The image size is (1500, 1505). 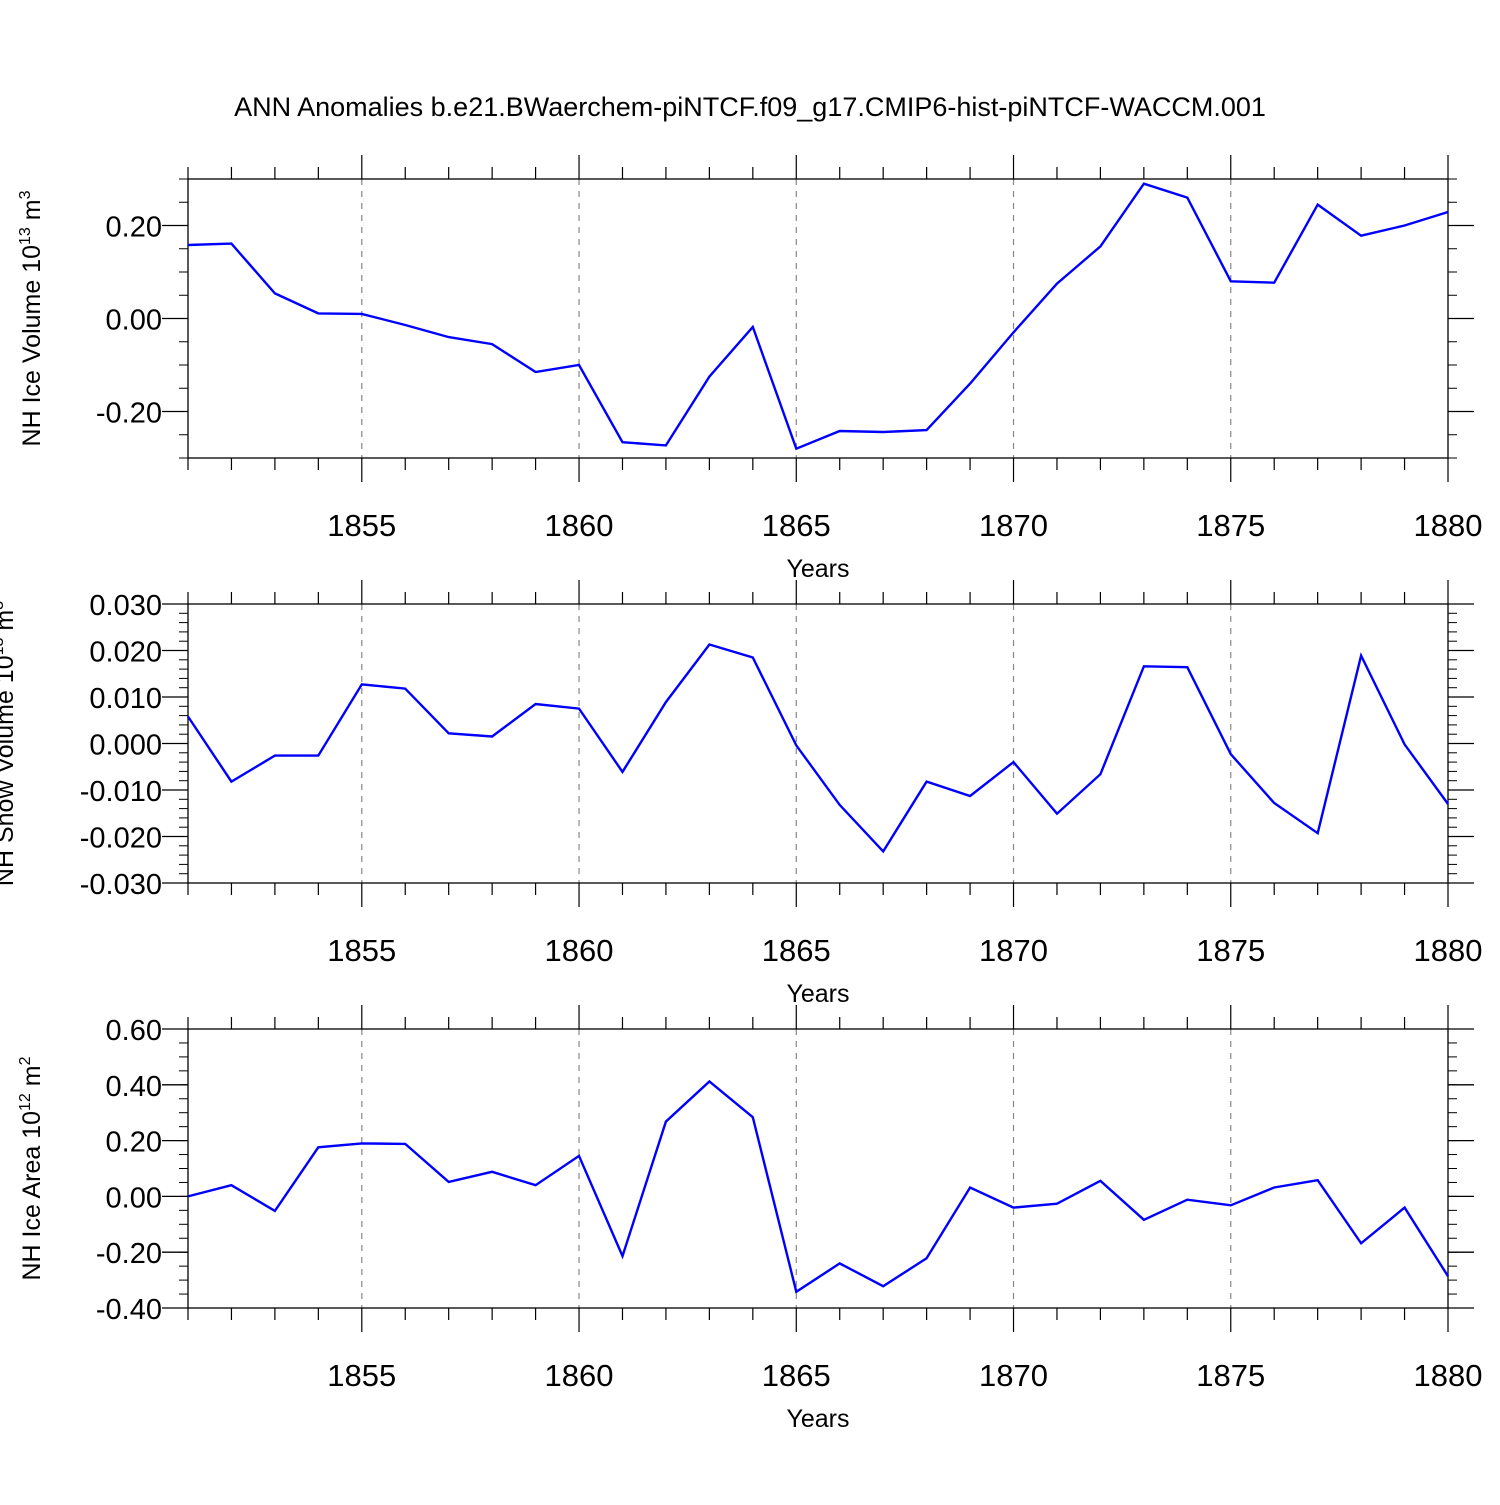 What do you see at coordinates (121, 885) in the screenshot?
I see `y-tick-label: -0.030` at bounding box center [121, 885].